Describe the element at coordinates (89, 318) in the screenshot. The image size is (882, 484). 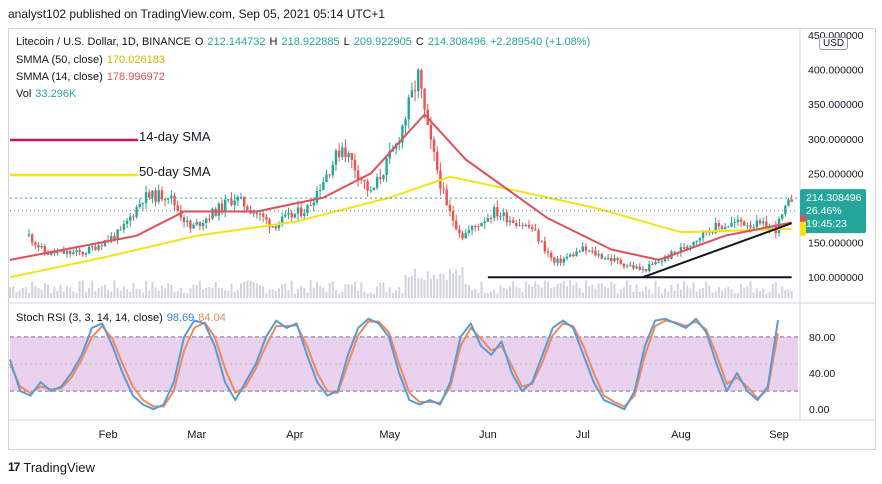
I see `legend-rsi-label: Stoch RSI (3, 3, 14, 14, close)` at that location.